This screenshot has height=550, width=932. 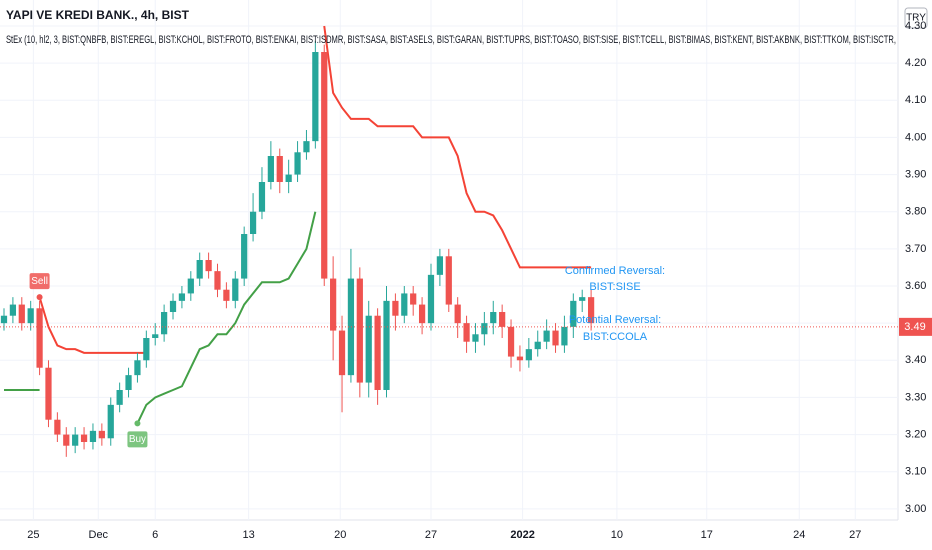 What do you see at coordinates (799, 535) in the screenshot?
I see `x-tick-label: 24` at bounding box center [799, 535].